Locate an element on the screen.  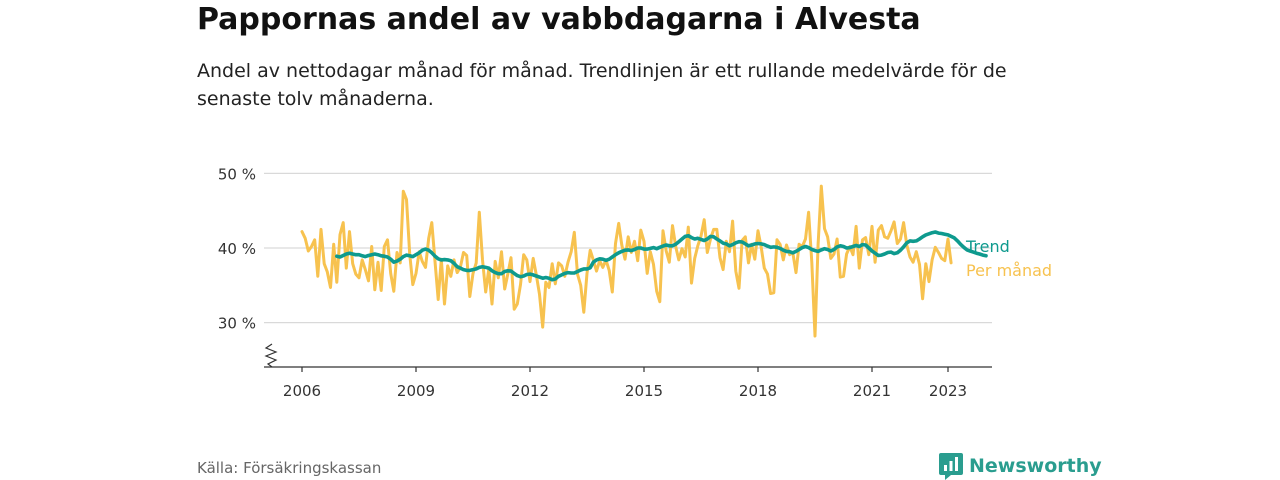
axis-break-icon is located at coordinates (271, 355).